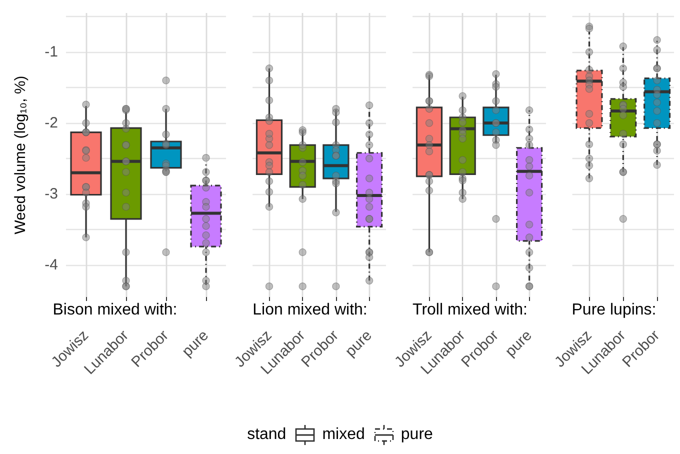  Describe the element at coordinates (310, 310) in the screenshot. I see `text: Lion mixed with:` at that location.